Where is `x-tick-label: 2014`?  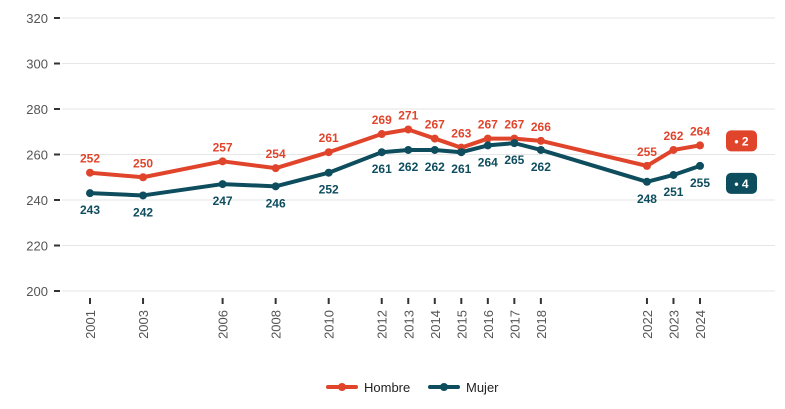
x-tick-label: 2014 is located at coordinates (435, 324).